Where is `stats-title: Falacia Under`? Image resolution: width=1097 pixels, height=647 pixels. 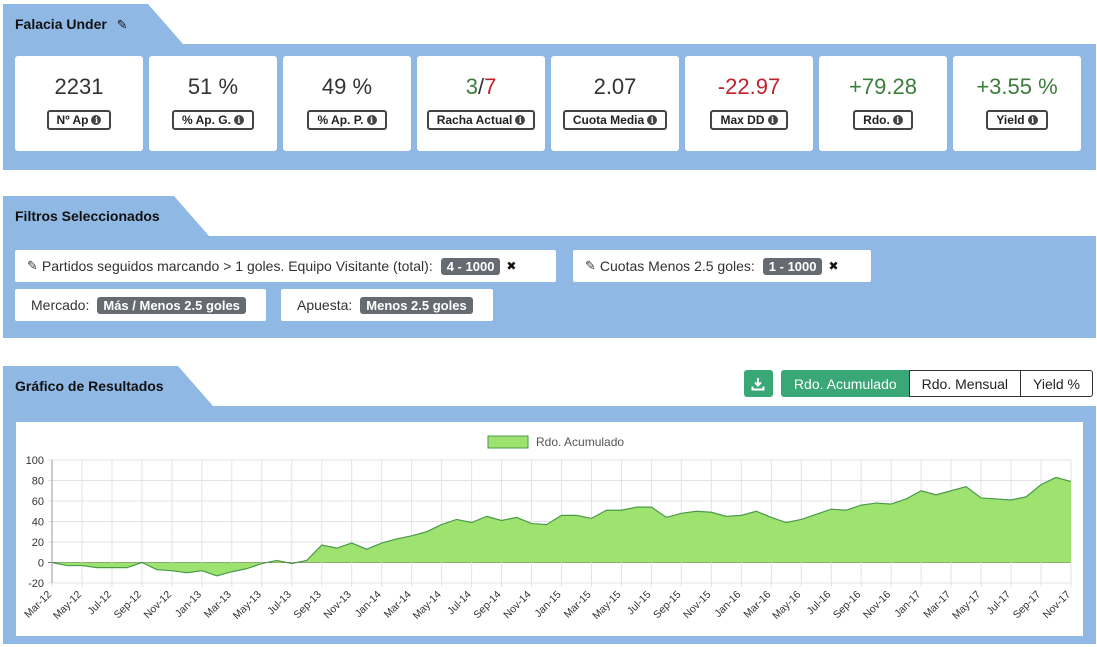
stats-title: Falacia Under is located at coordinates (61, 24).